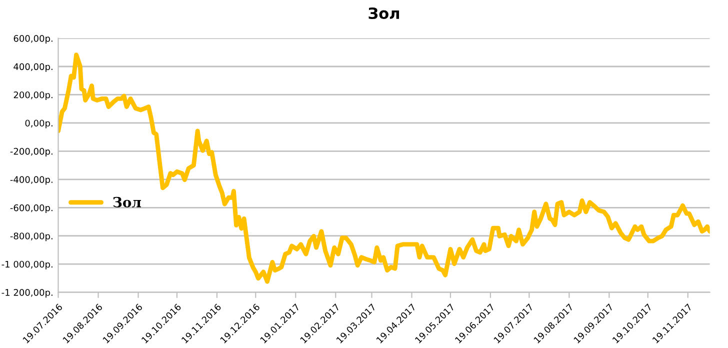 Image resolution: width=728 pixels, height=348 pixels. What do you see at coordinates (33, 67) in the screenshot?
I see `y-tick-label: 400,00р.` at bounding box center [33, 67].